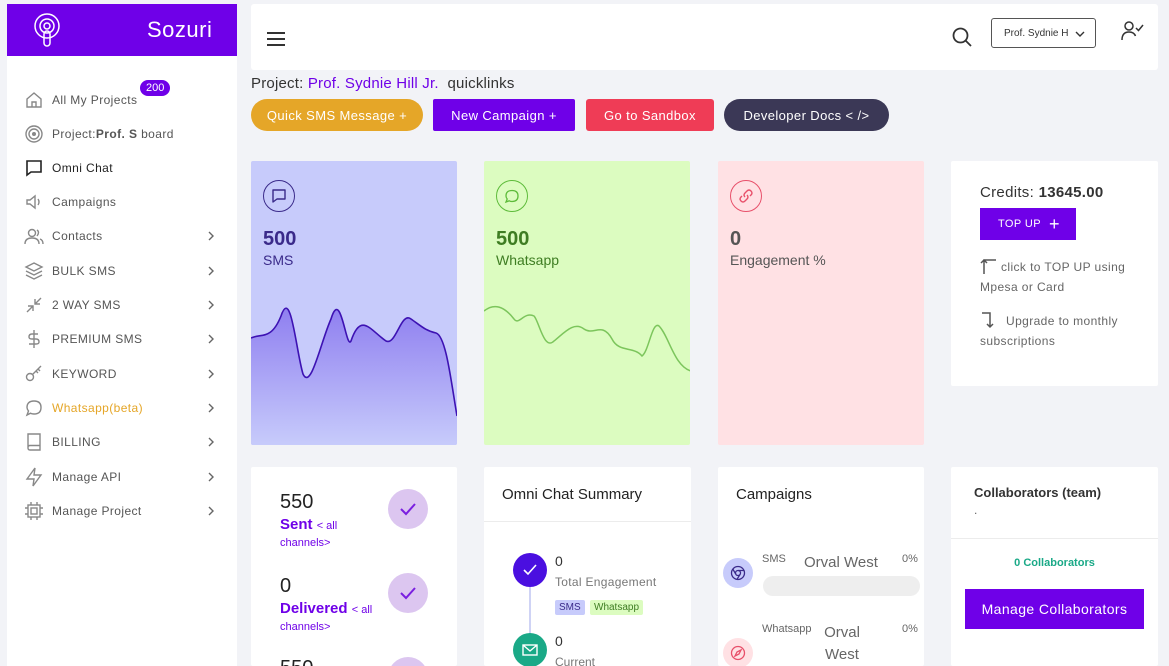 Image resolution: width=1169 pixels, height=666 pixels. Describe the element at coordinates (806, 115) in the screenshot. I see `developer-docs-button: Developer Docs < />` at that location.